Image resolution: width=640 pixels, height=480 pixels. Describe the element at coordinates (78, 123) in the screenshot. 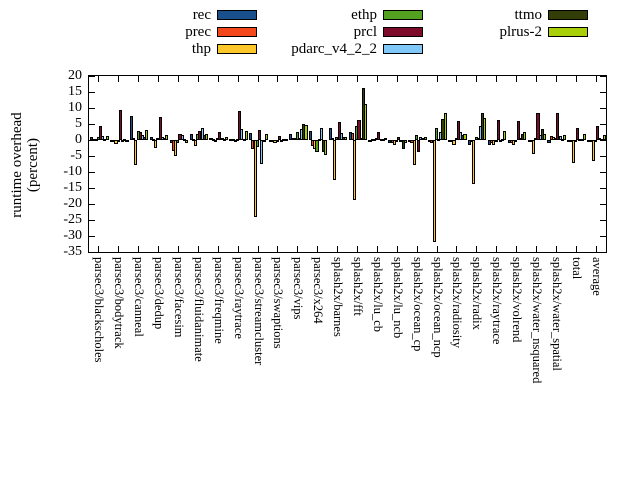

I see `y-tick-label-5: 5` at that location.